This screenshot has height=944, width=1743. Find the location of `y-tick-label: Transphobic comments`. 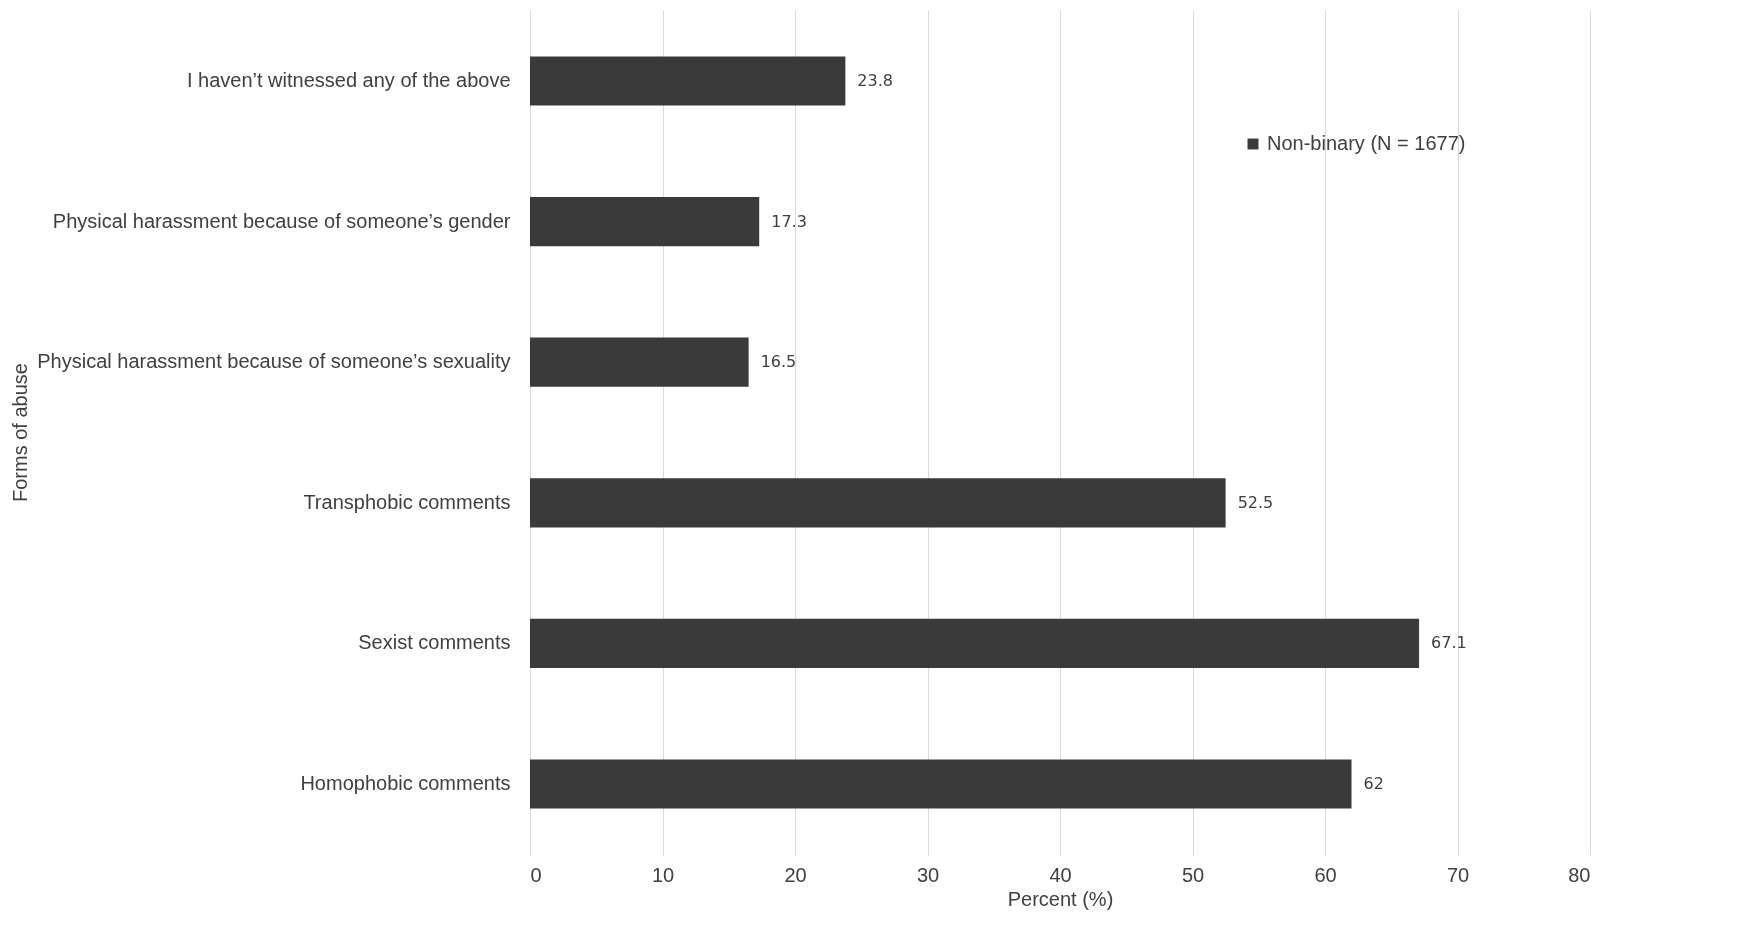

y-tick-label: Transphobic comments is located at coordinates (407, 501).